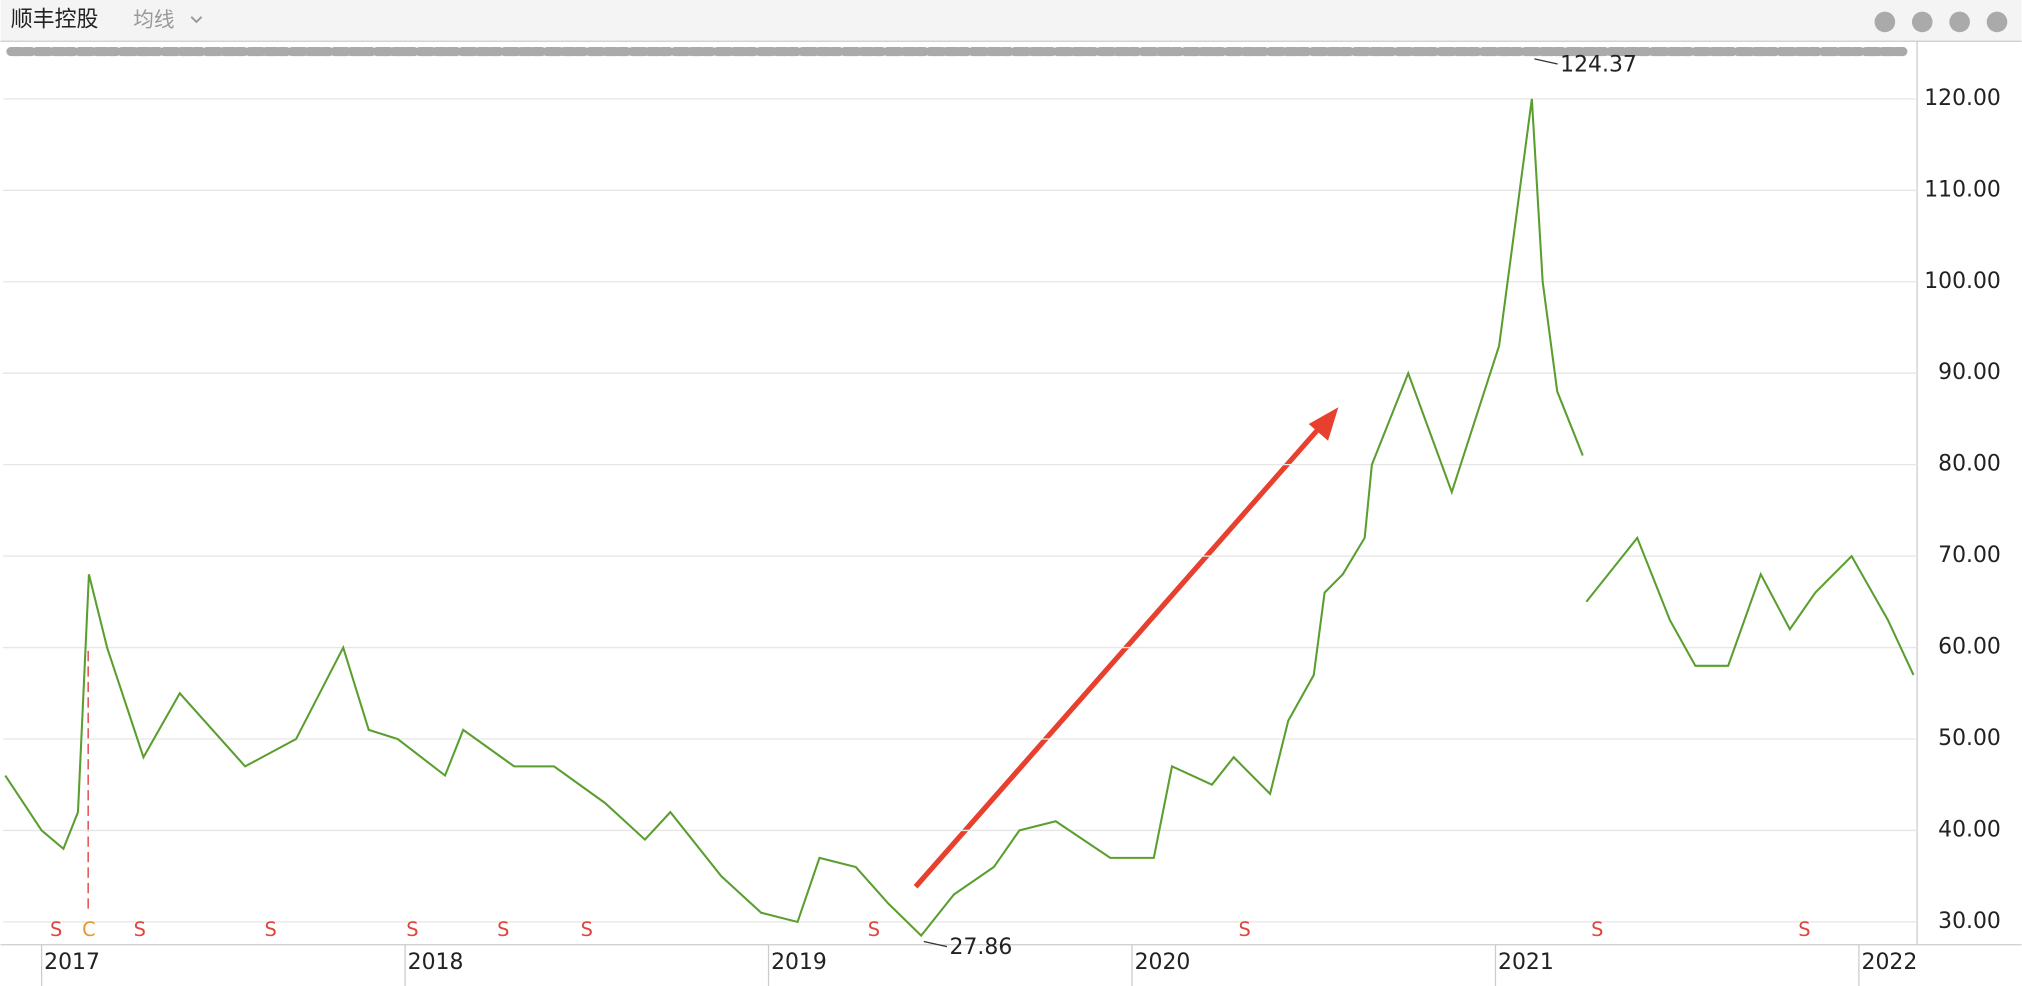 This screenshot has width=2022, height=986. What do you see at coordinates (1969, 647) in the screenshot?
I see `y-tick-label: 60.00` at bounding box center [1969, 647].